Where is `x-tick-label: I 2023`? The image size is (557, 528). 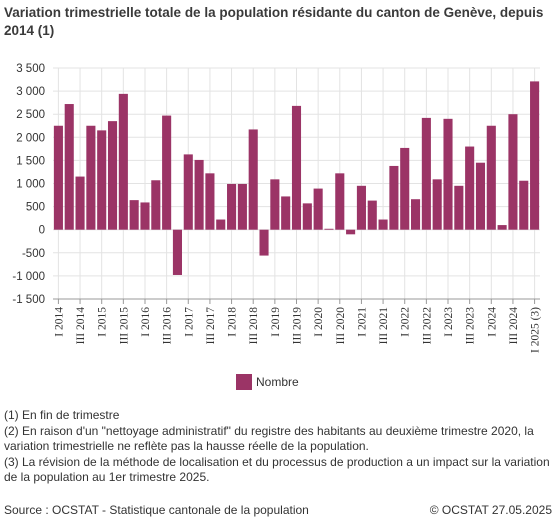 x-tick-label: I 2023 is located at coordinates (449, 322).